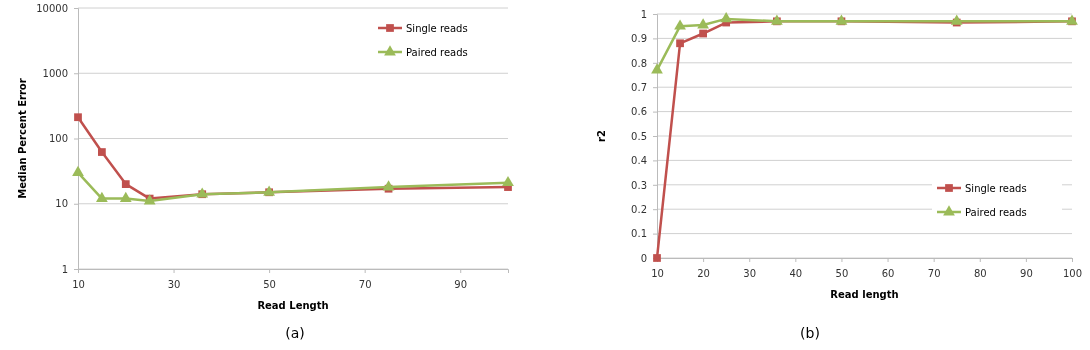 The height and width of the screenshot is (350, 1090). What do you see at coordinates (810, 333) in the screenshot?
I see `text: (b)` at bounding box center [810, 333].